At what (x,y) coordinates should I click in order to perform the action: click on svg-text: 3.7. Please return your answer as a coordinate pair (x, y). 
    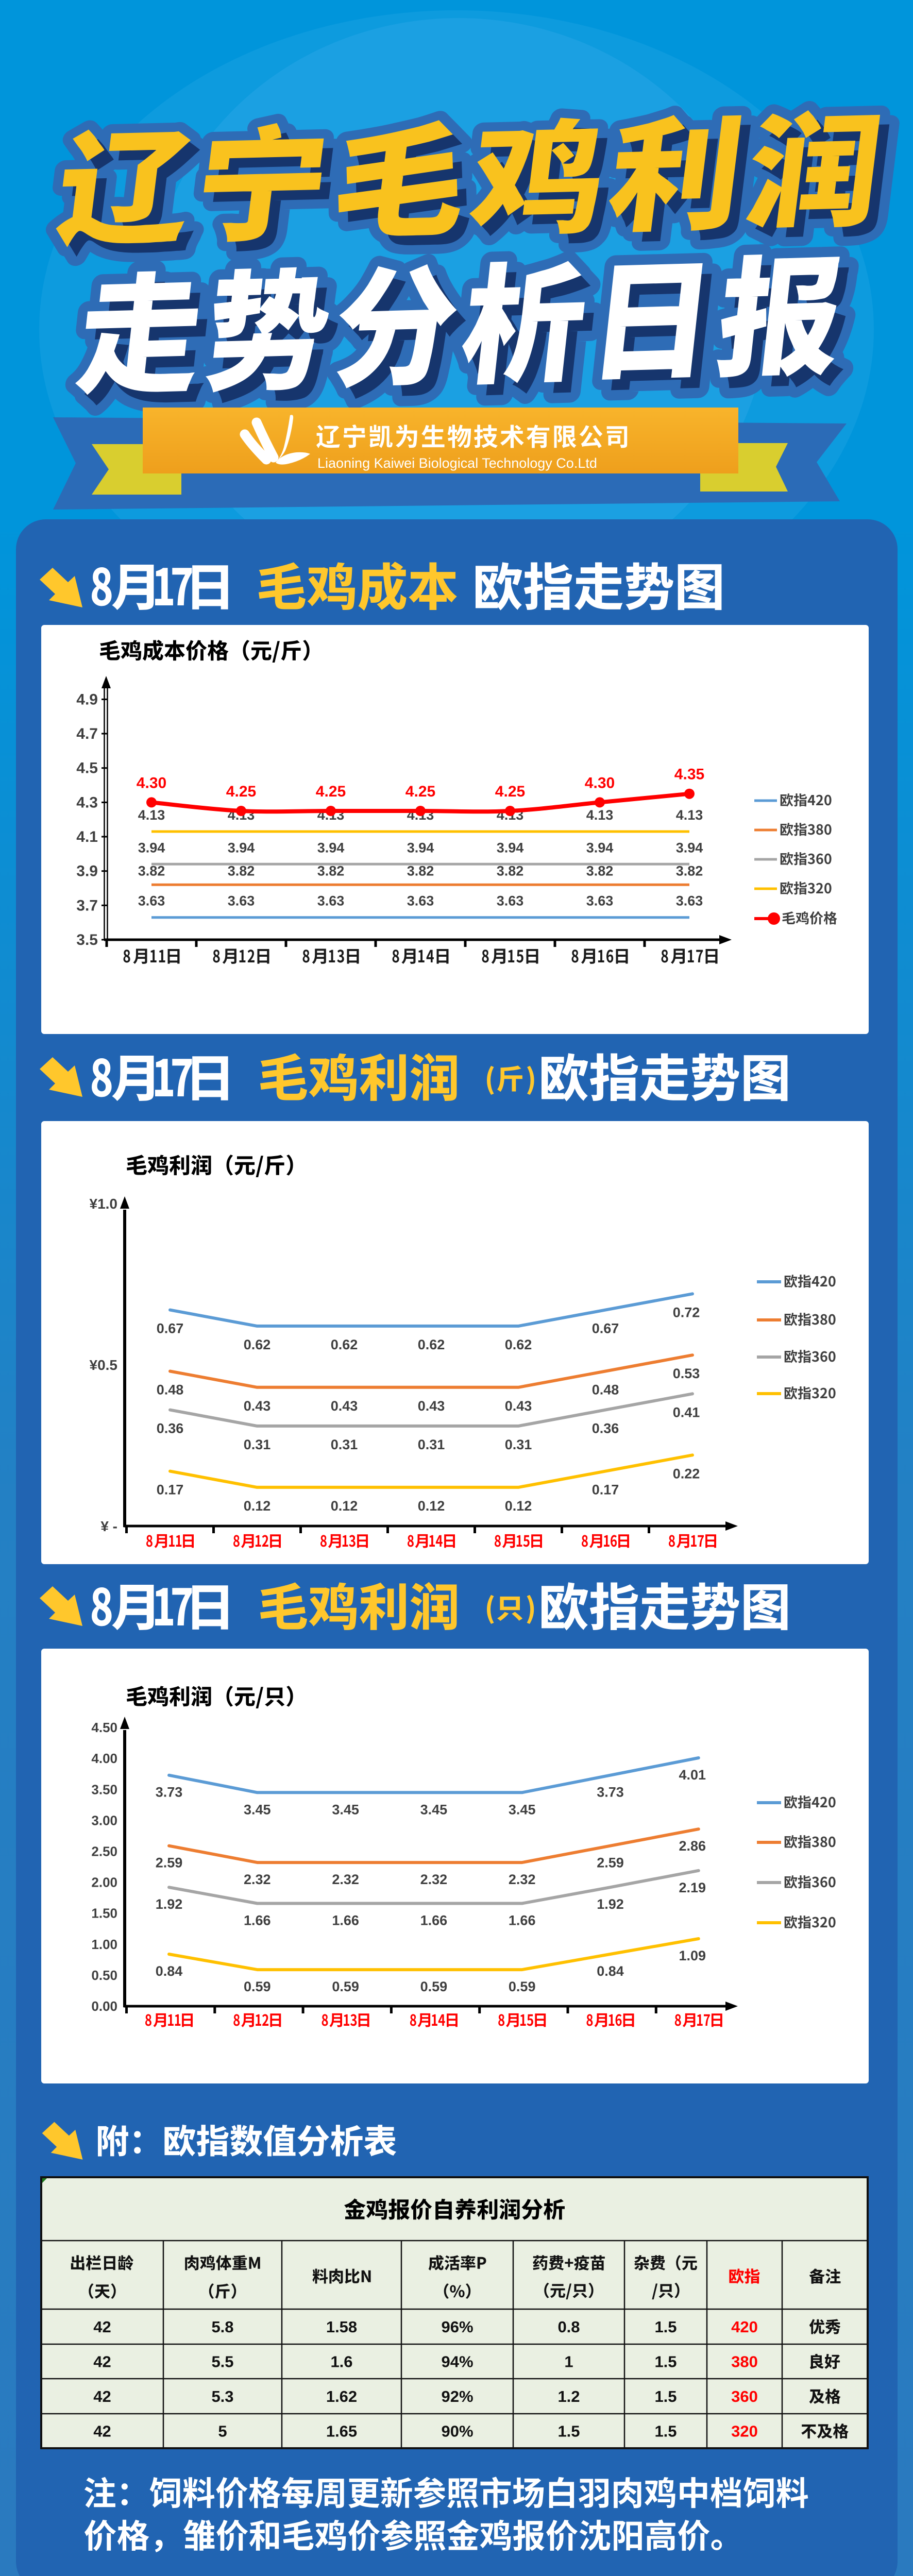
    Looking at the image, I should click on (87, 905).